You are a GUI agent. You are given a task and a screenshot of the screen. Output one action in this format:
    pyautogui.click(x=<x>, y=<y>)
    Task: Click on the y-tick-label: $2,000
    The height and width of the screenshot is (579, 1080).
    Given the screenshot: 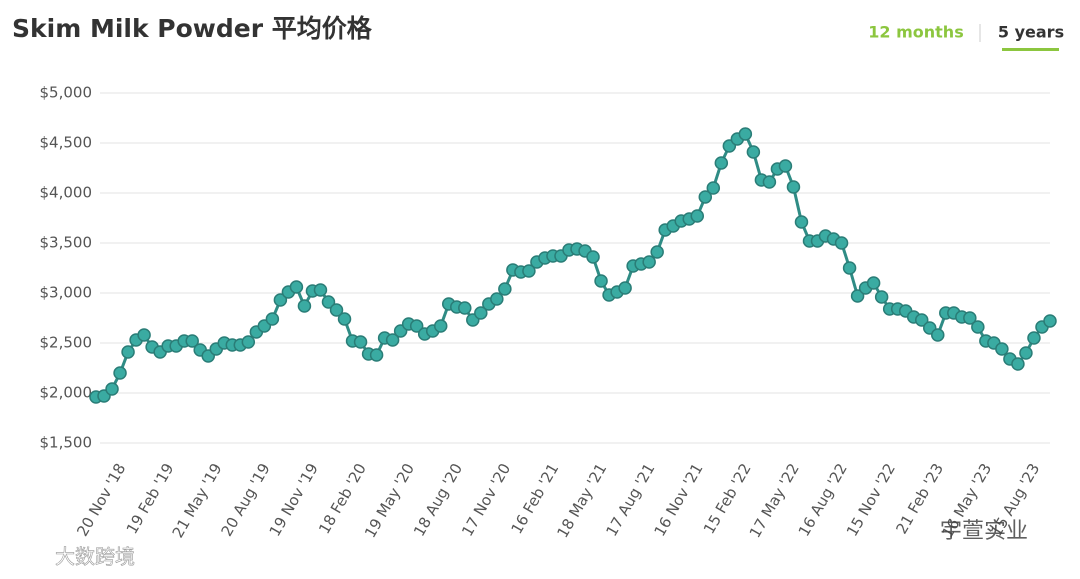 What is the action you would take?
    pyautogui.click(x=66, y=393)
    